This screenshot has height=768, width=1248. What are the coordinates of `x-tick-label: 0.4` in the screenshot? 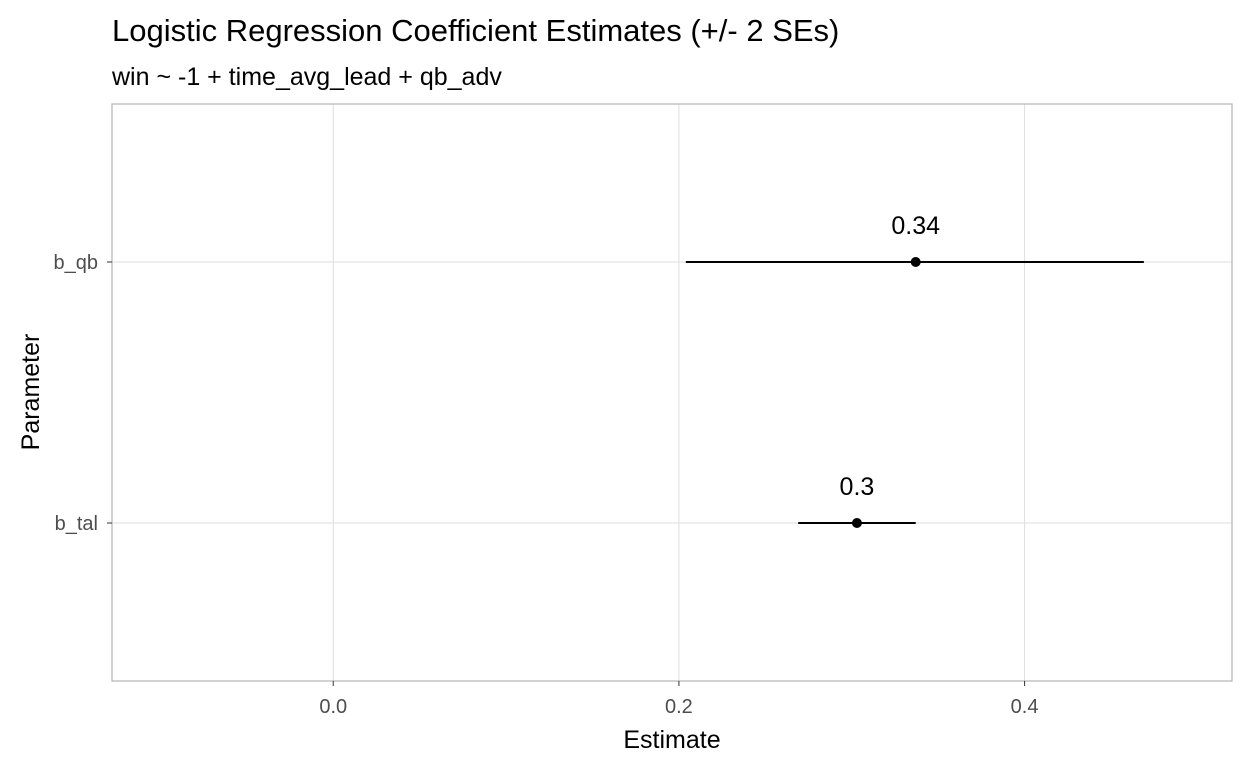 It's located at (1025, 707).